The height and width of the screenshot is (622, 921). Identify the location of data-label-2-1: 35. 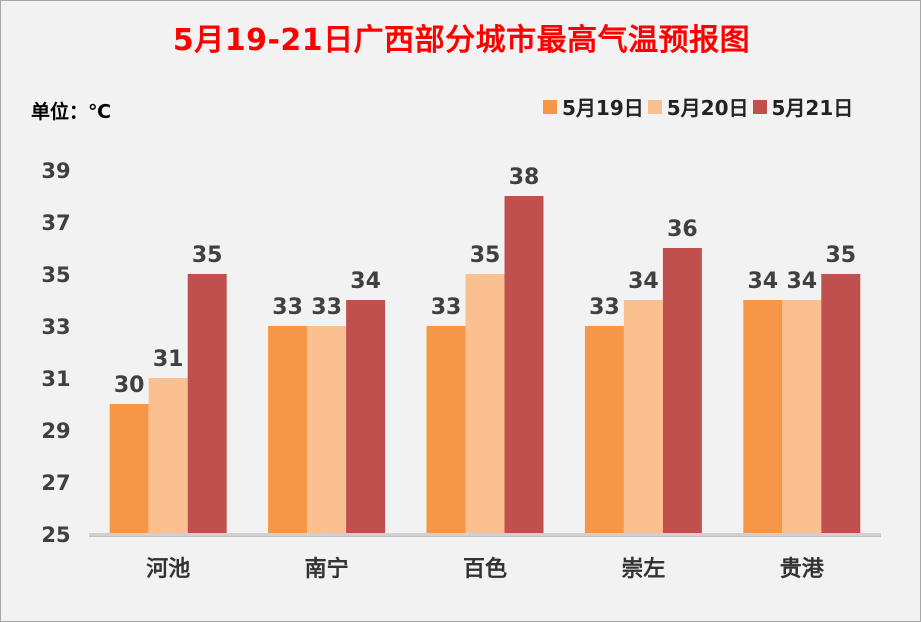
(485, 255).